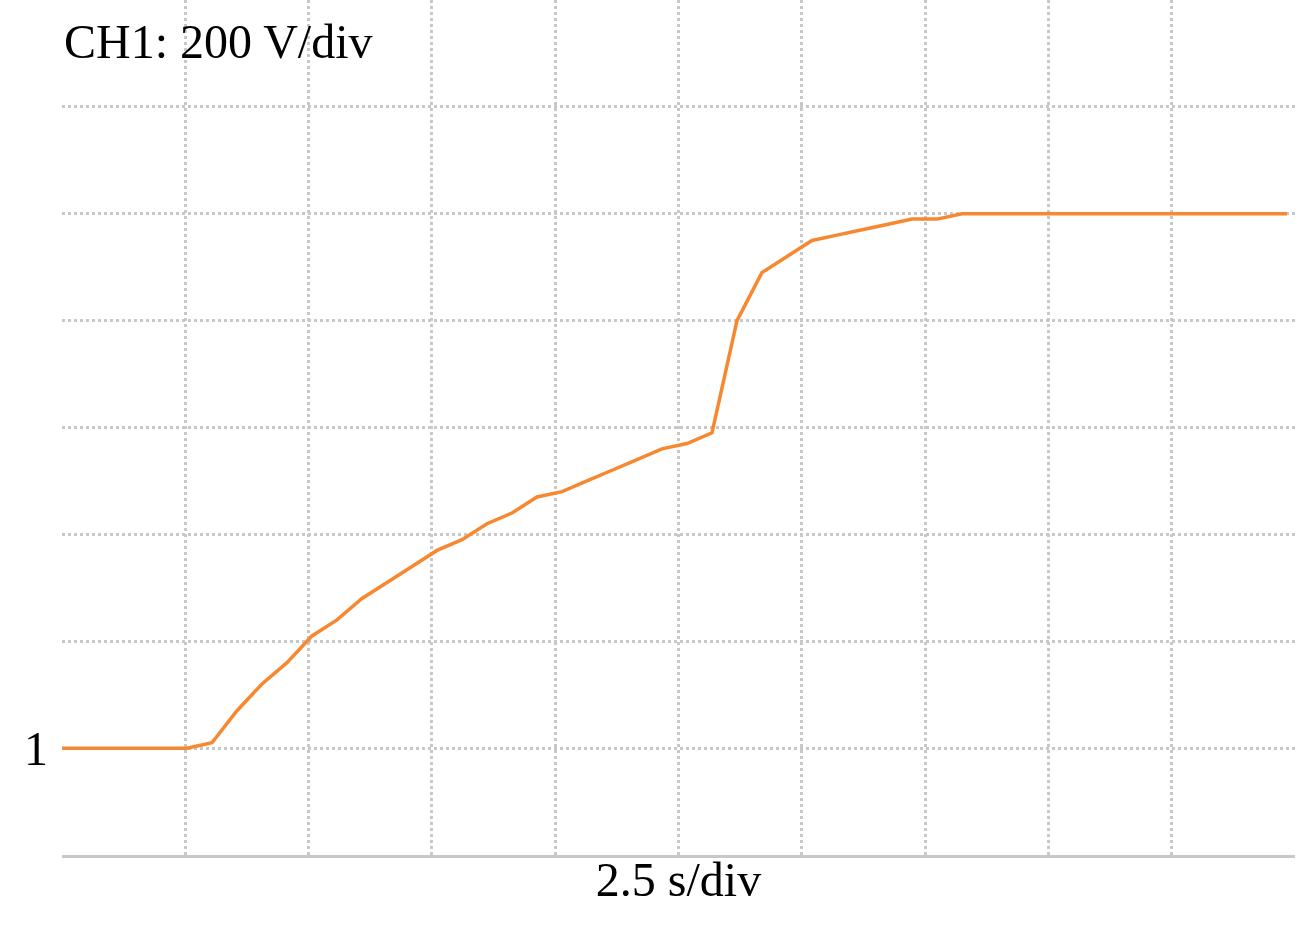  I want to click on text: CH1: 200 V/div, so click(218, 41).